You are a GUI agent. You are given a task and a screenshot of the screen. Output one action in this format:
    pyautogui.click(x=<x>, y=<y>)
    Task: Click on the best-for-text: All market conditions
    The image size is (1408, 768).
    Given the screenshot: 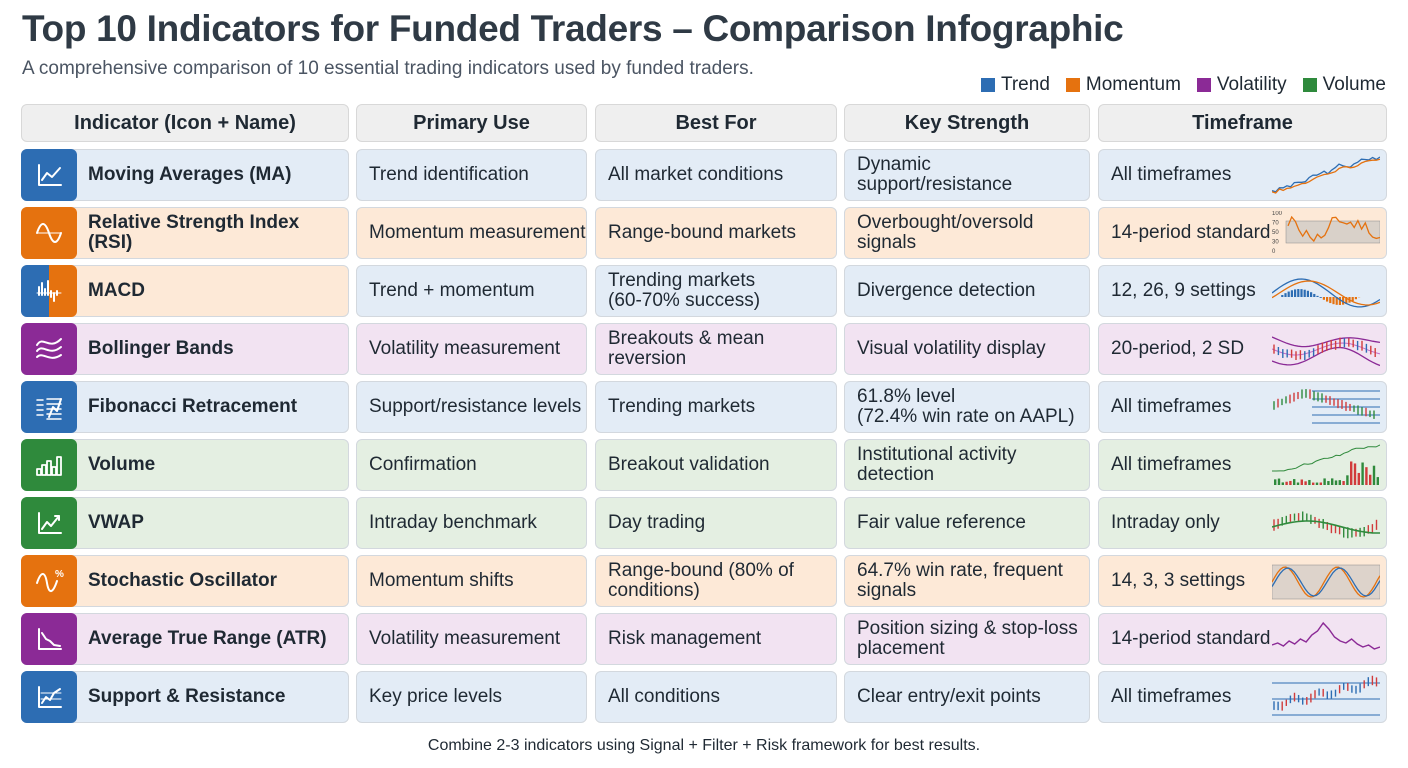 What is the action you would take?
    pyautogui.click(x=696, y=174)
    